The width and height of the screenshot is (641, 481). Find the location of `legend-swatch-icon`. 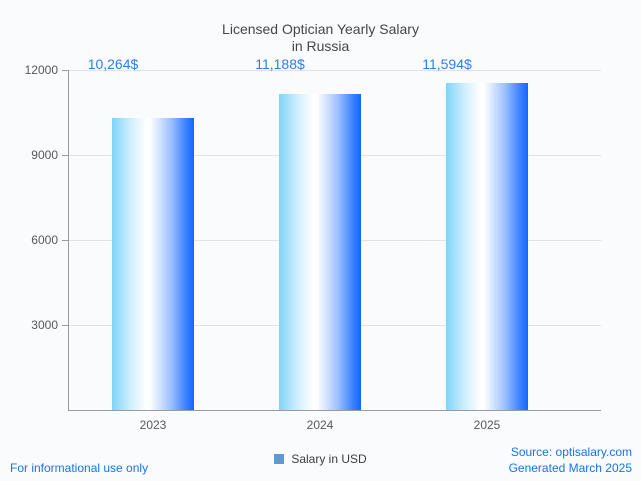

legend-swatch-icon is located at coordinates (279, 459).